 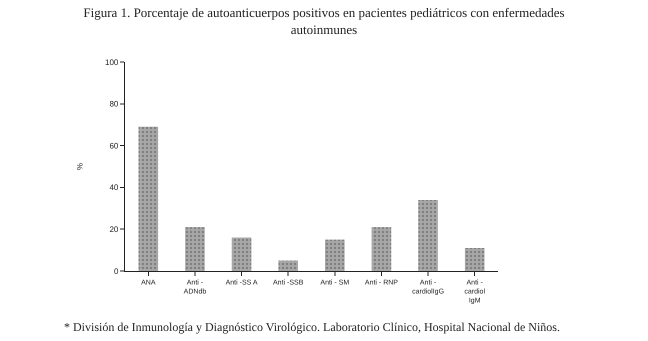 What do you see at coordinates (114, 104) in the screenshot?
I see `y-tick-label: 80` at bounding box center [114, 104].